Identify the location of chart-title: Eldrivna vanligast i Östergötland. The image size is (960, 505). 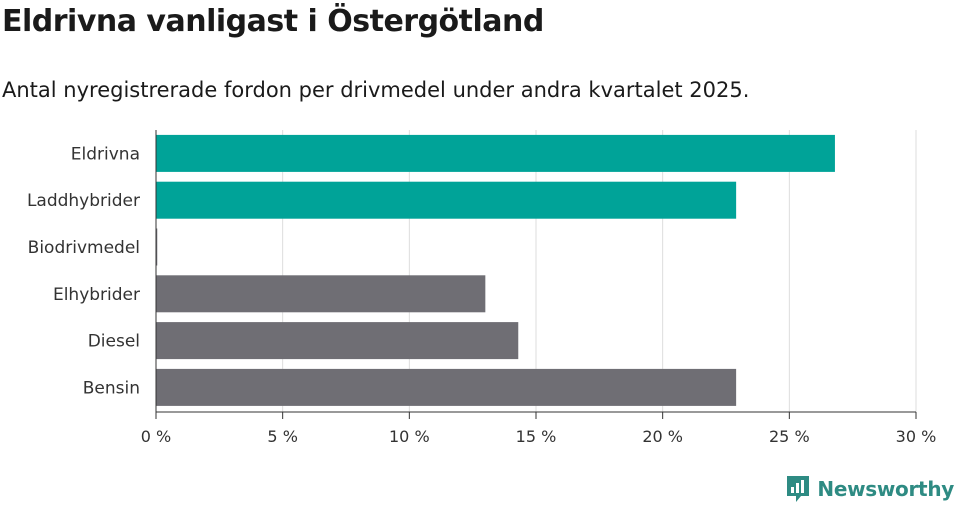
(273, 21).